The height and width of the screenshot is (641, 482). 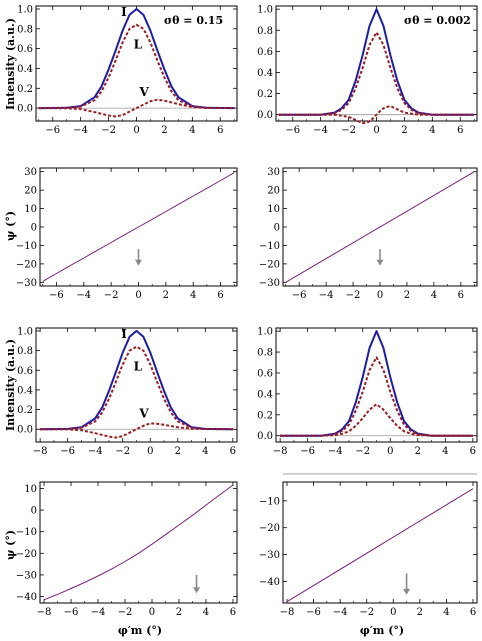 What do you see at coordinates (30, 489) in the screenshot?
I see `y-tick-label: 10` at bounding box center [30, 489].